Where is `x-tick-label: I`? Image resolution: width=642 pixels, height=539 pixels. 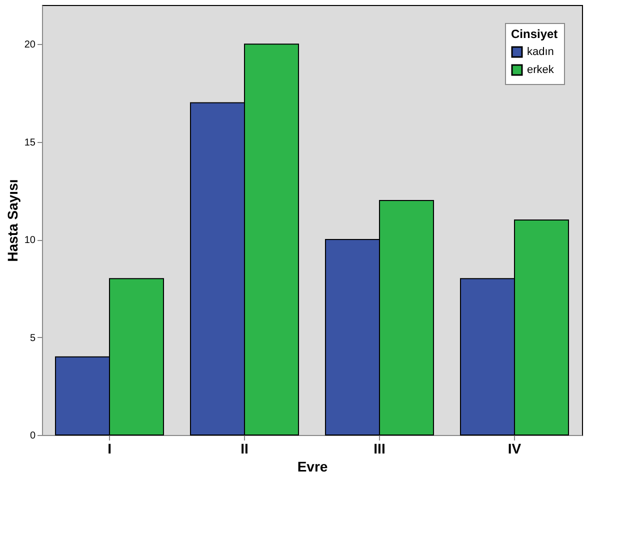 x-tick-label: I is located at coordinates (110, 448).